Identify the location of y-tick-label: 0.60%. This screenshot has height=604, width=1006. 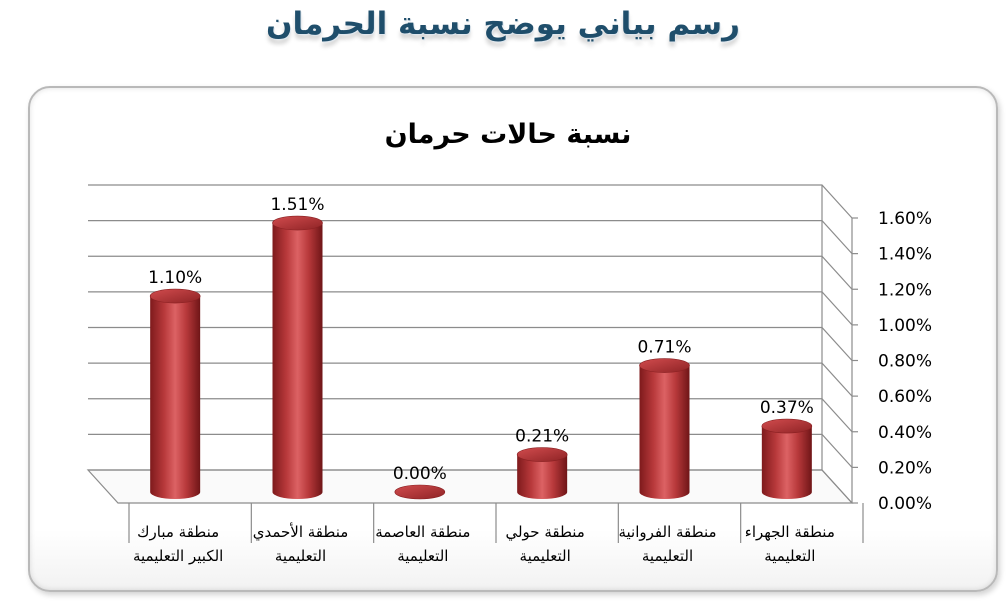
(905, 397).